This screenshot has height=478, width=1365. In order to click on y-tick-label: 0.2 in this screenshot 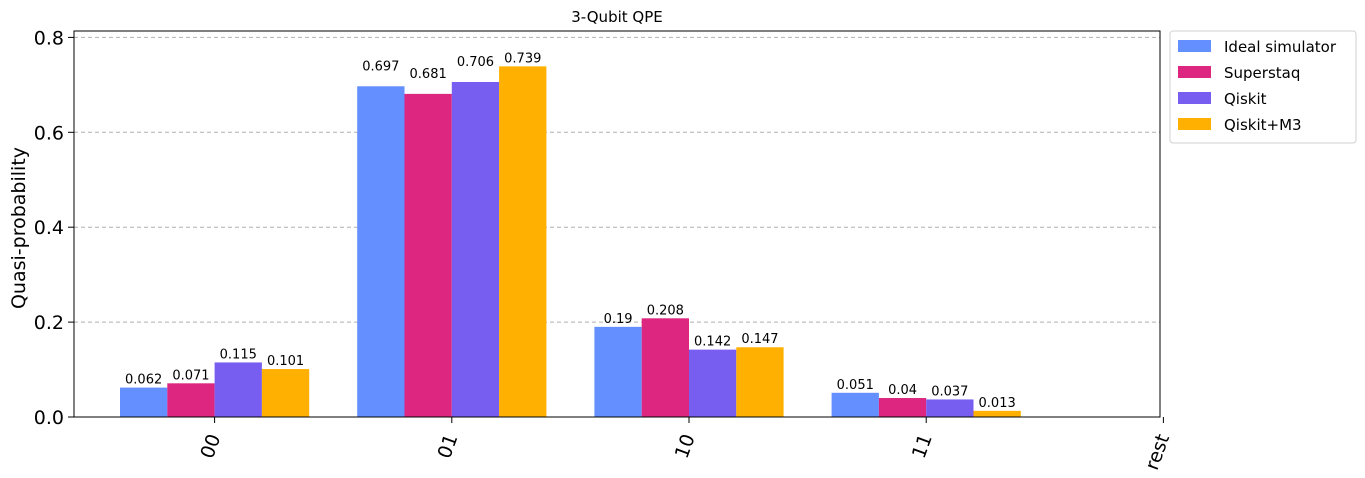, I will do `click(49, 323)`.